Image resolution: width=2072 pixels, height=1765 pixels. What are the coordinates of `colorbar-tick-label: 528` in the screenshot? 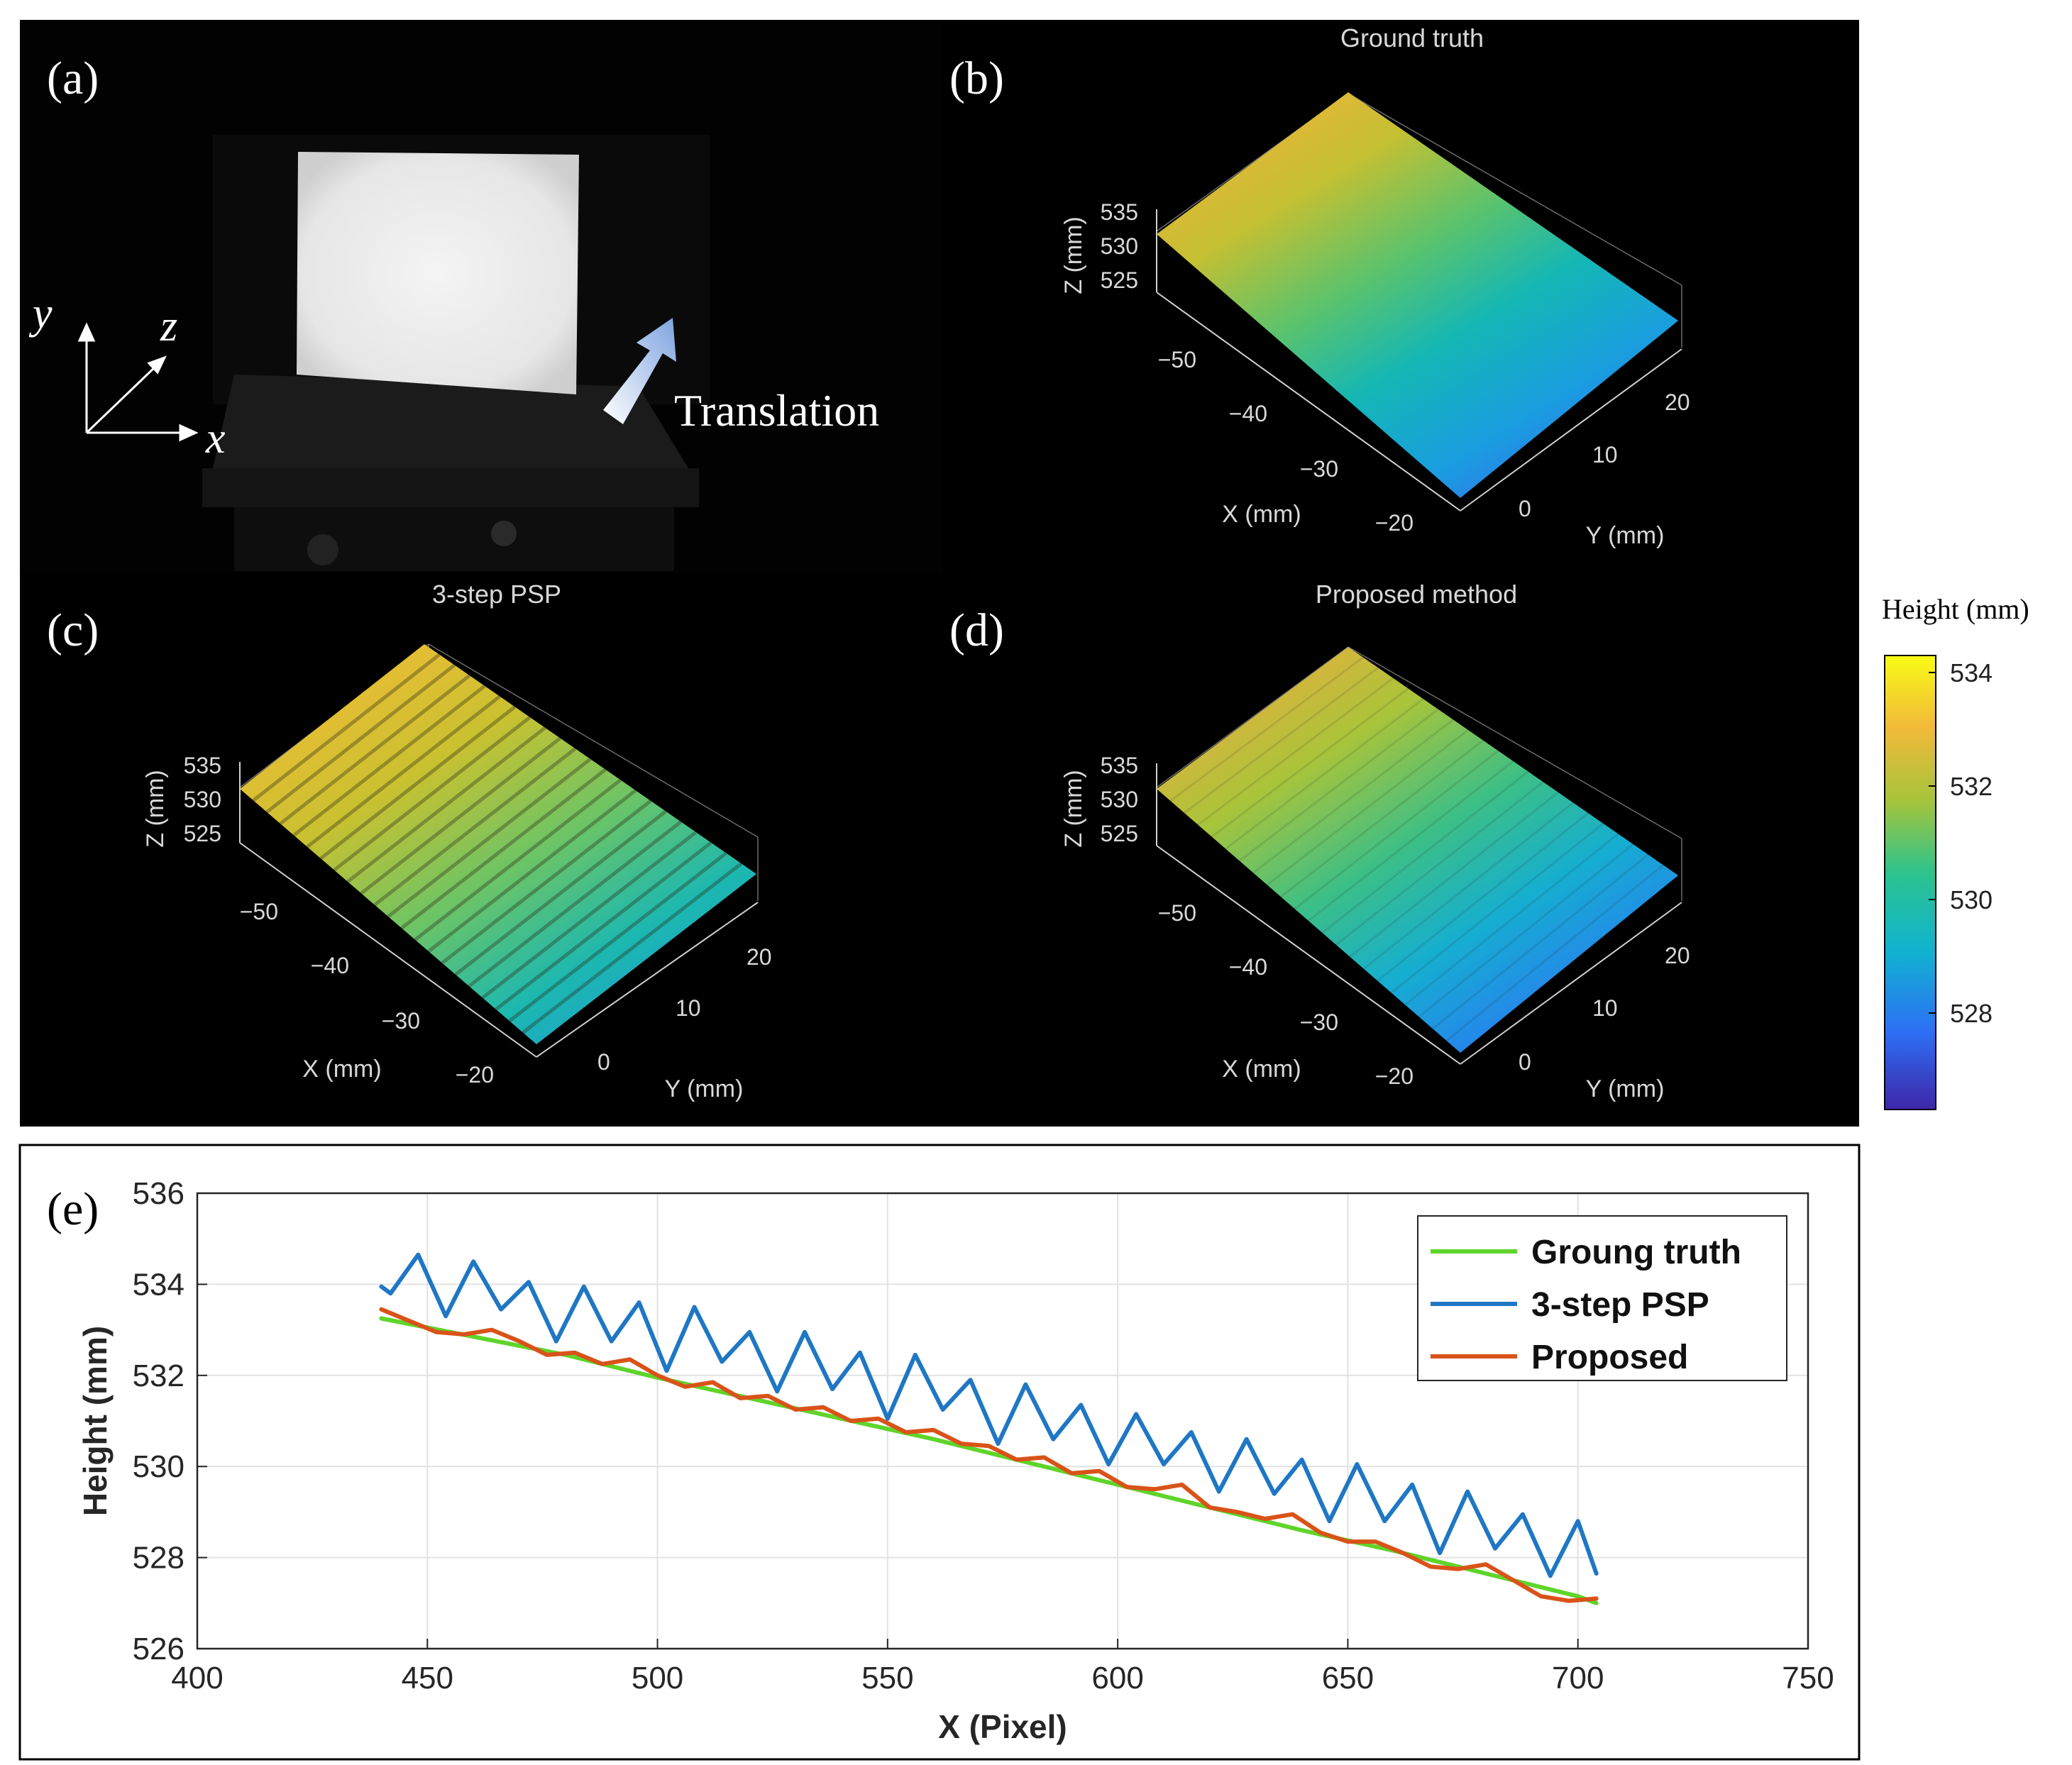 It's located at (1971, 1014).